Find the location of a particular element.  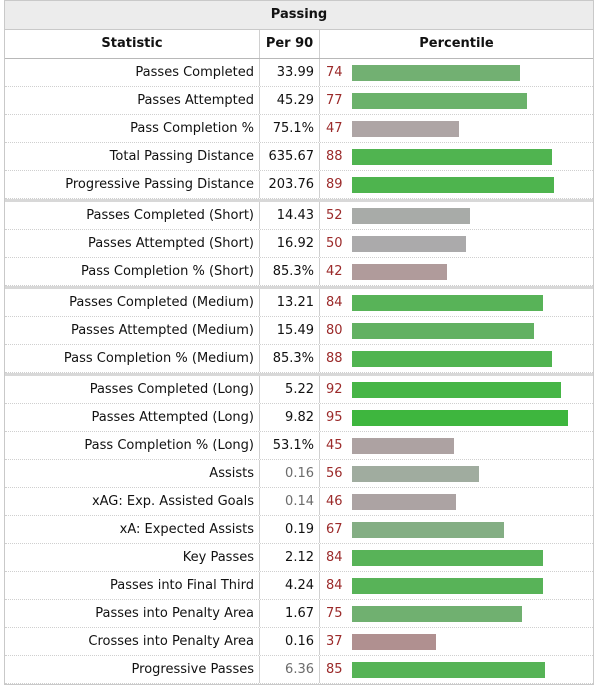

percentile-cell: 74 is located at coordinates (456, 72).